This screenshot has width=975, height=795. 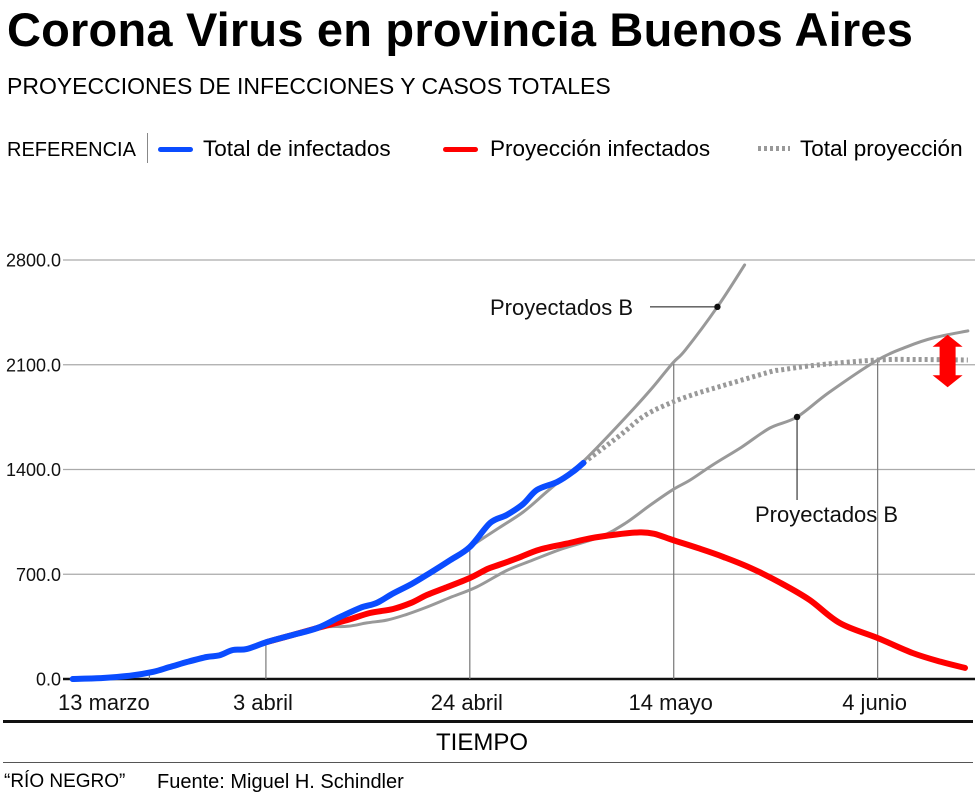 I want to click on x-tick-label: 14 mayo, so click(x=671, y=702).